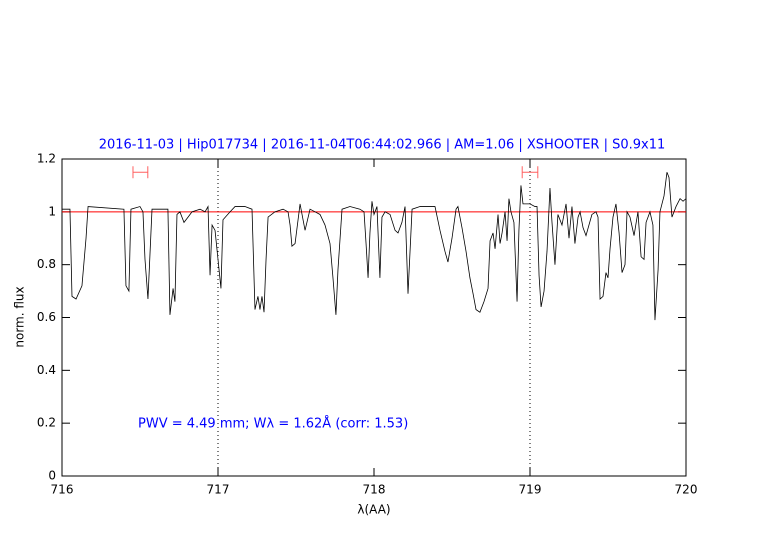 The width and height of the screenshot is (782, 542). Describe the element at coordinates (46, 159) in the screenshot. I see `y-tick-label: 1.2` at that location.